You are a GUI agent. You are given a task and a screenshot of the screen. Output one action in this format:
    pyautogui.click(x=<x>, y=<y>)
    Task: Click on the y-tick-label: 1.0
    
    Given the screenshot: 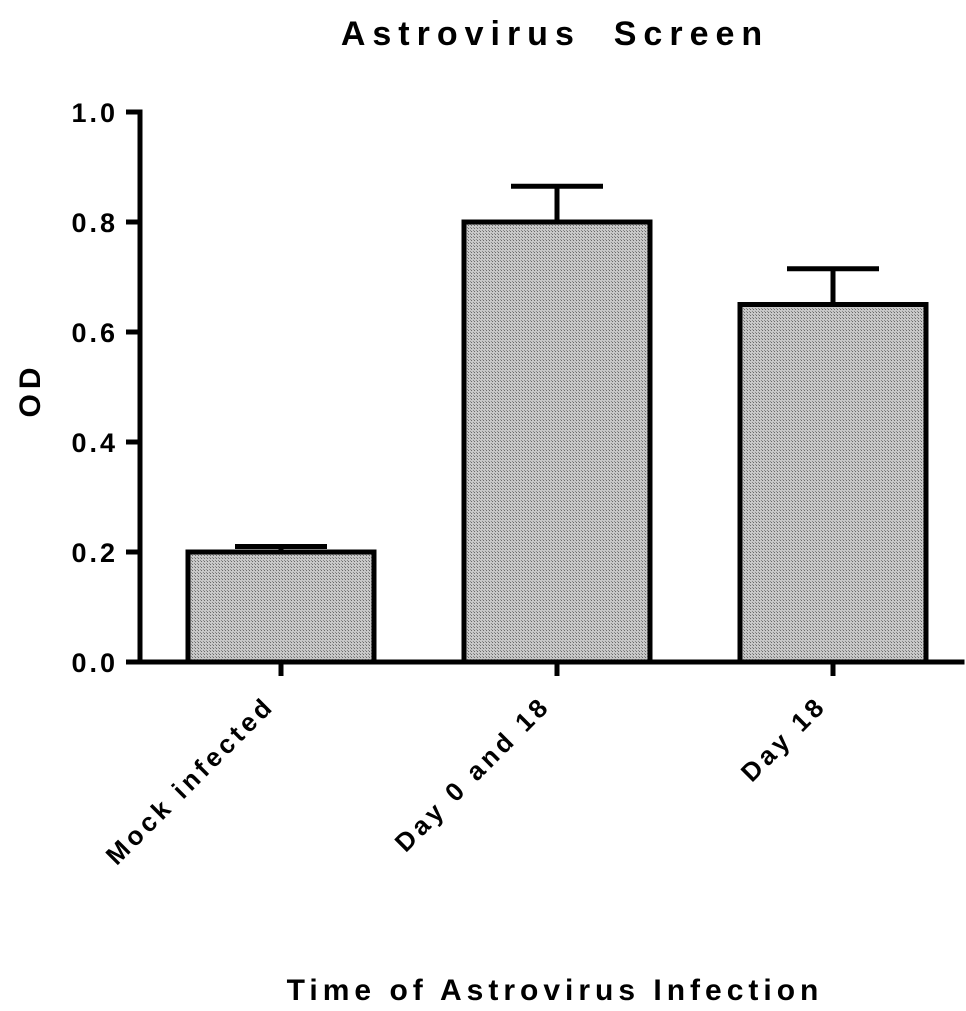 What is the action you would take?
    pyautogui.click(x=94, y=113)
    